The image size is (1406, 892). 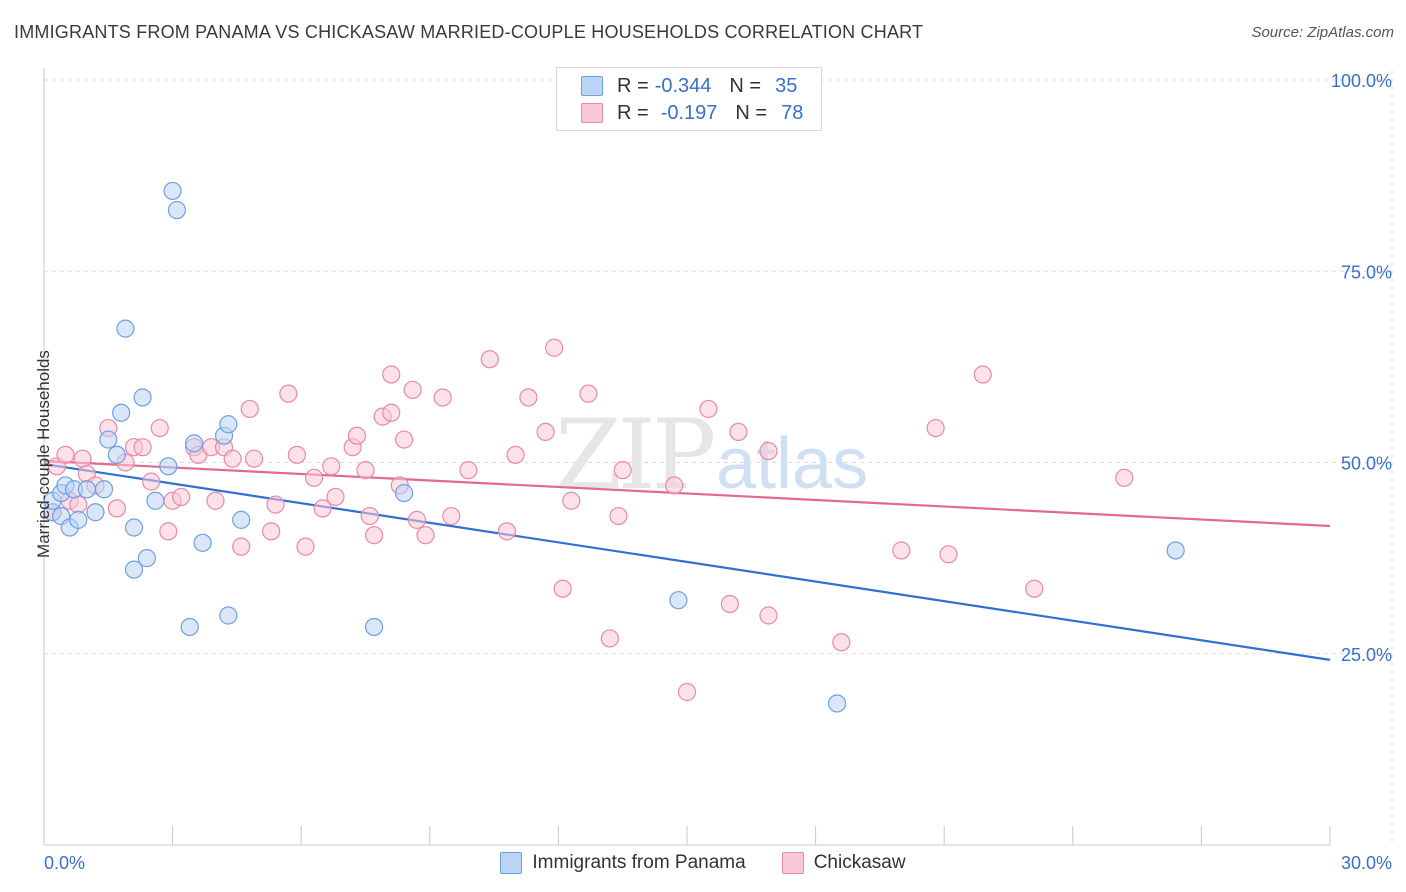 I want to click on x-tick-label-min: 0.0%, so click(x=64, y=863).